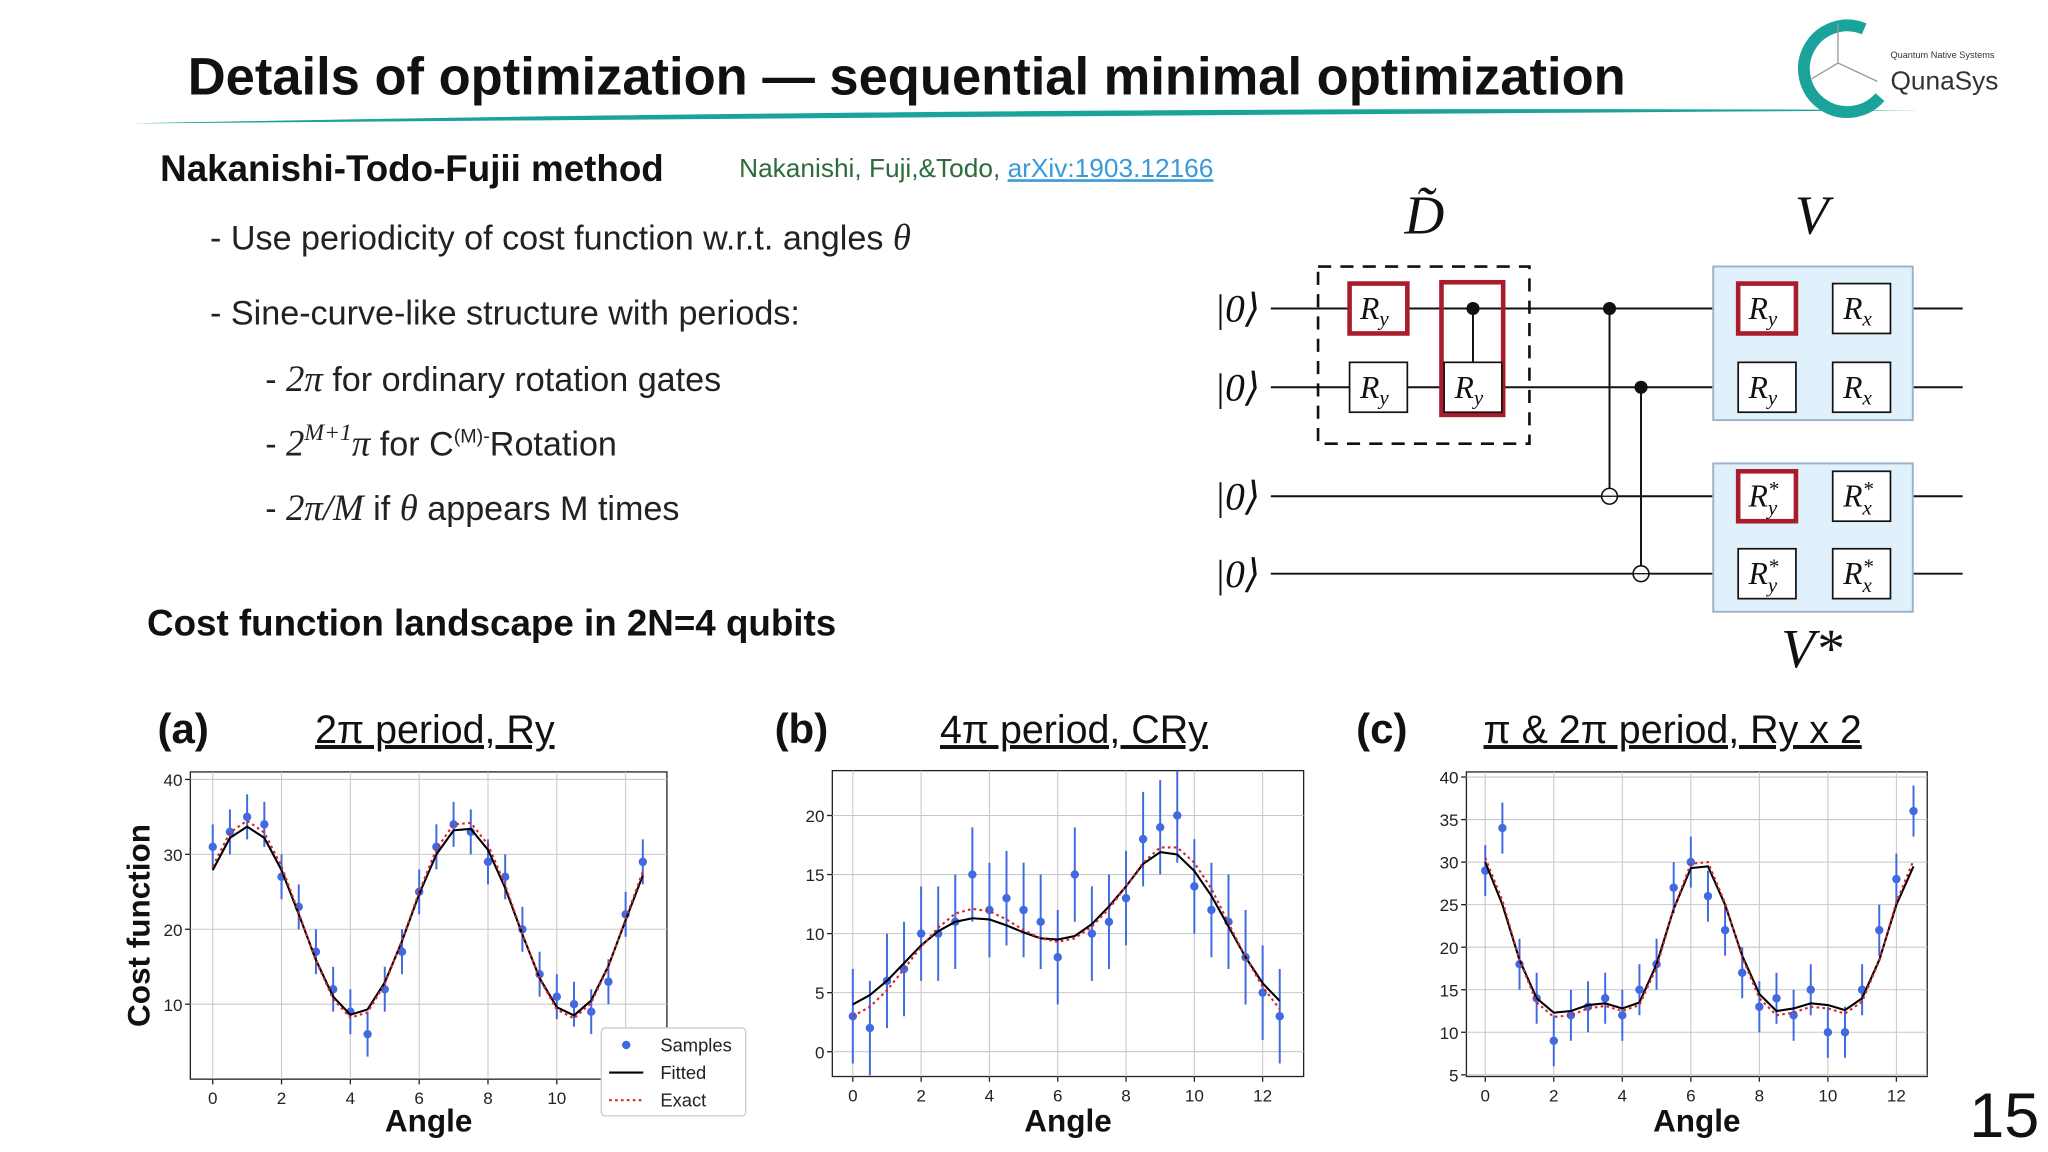 The height and width of the screenshot is (1152, 2048). I want to click on x-tick-label: 12, so click(1896, 1095).